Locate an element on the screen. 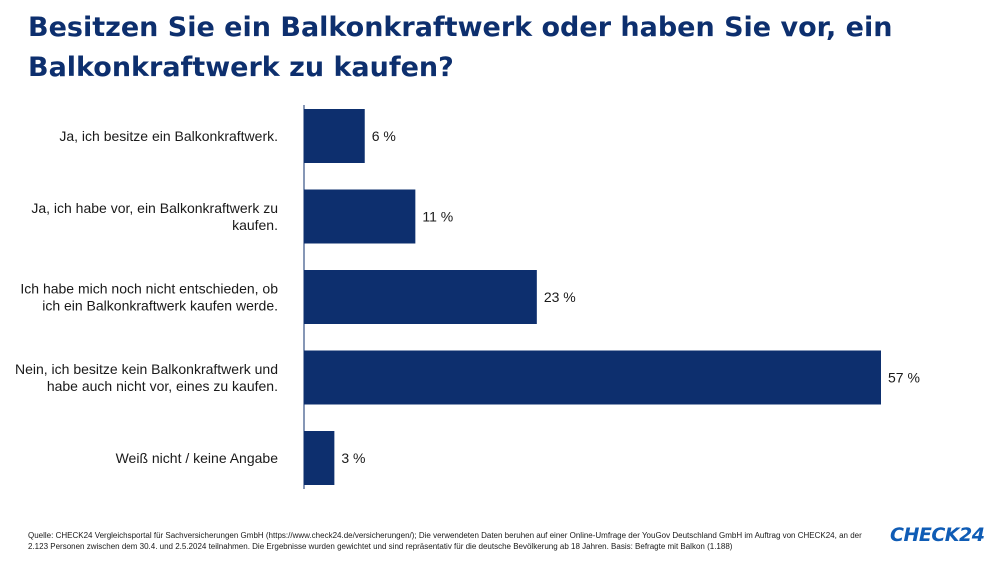  value-label-5: 3 % is located at coordinates (353, 458).